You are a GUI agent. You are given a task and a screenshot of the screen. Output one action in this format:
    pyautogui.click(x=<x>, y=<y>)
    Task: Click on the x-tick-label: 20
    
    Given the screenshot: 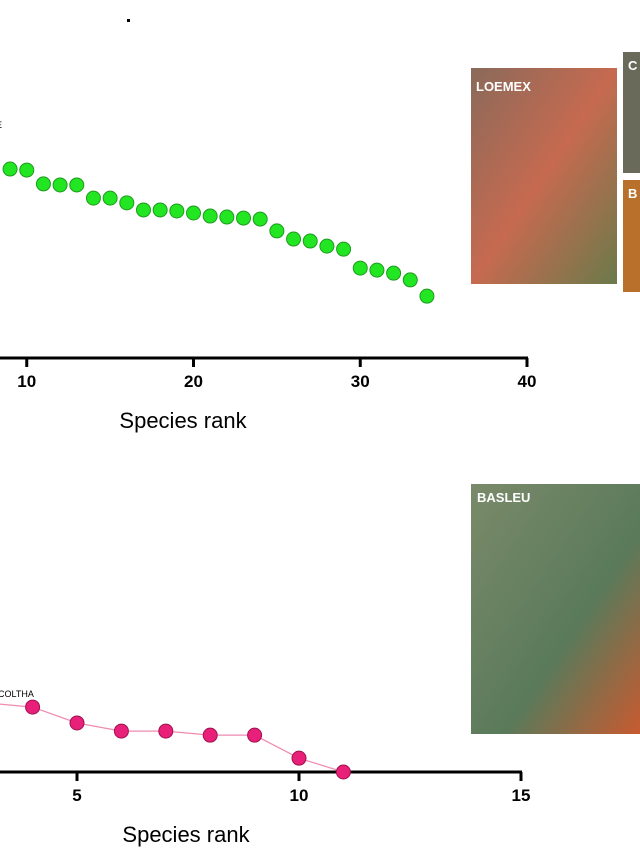 What is the action you would take?
    pyautogui.click(x=193, y=381)
    